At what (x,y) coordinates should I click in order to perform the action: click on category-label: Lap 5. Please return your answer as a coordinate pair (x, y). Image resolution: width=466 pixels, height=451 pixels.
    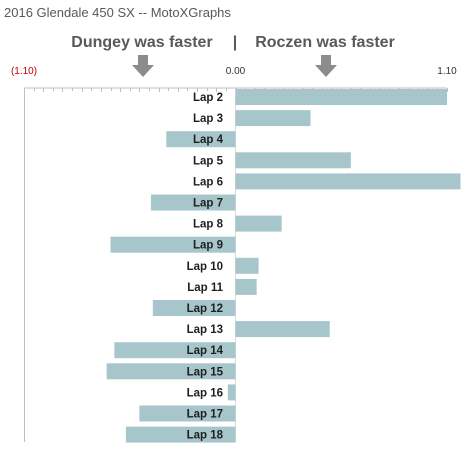
    Looking at the image, I should click on (208, 161).